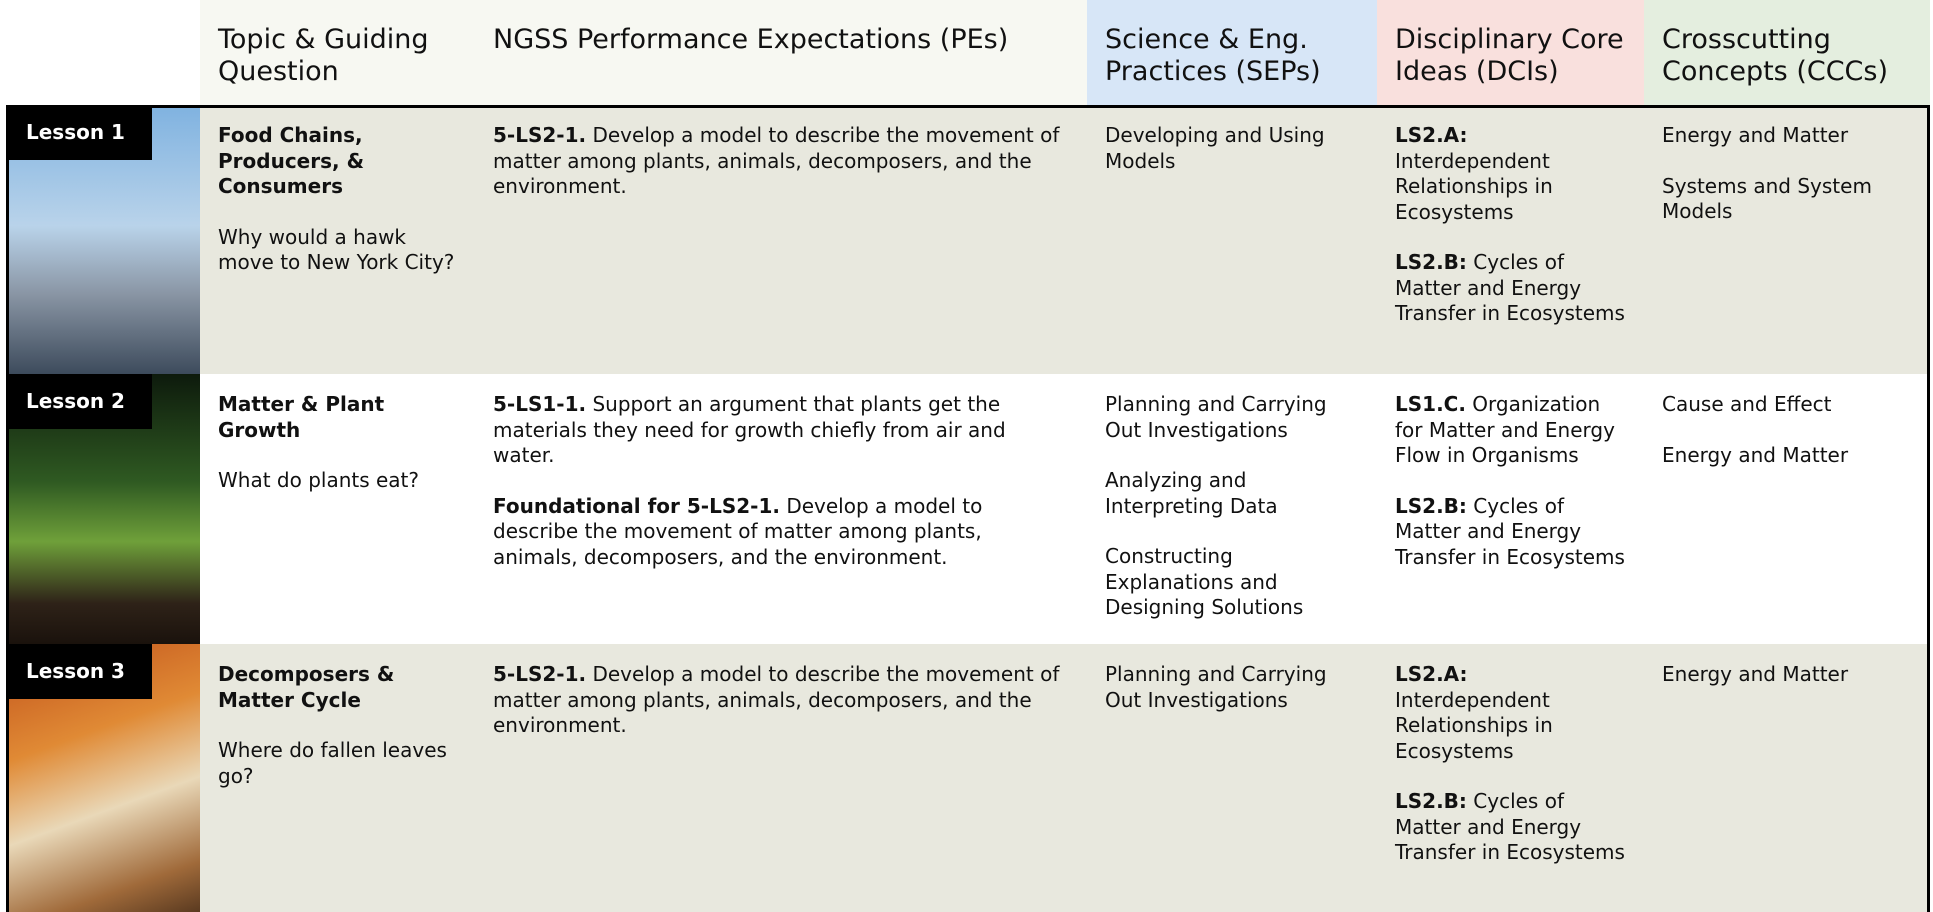  I want to click on column-header: NGSS Performance Expectations (PEs), so click(781, 52).